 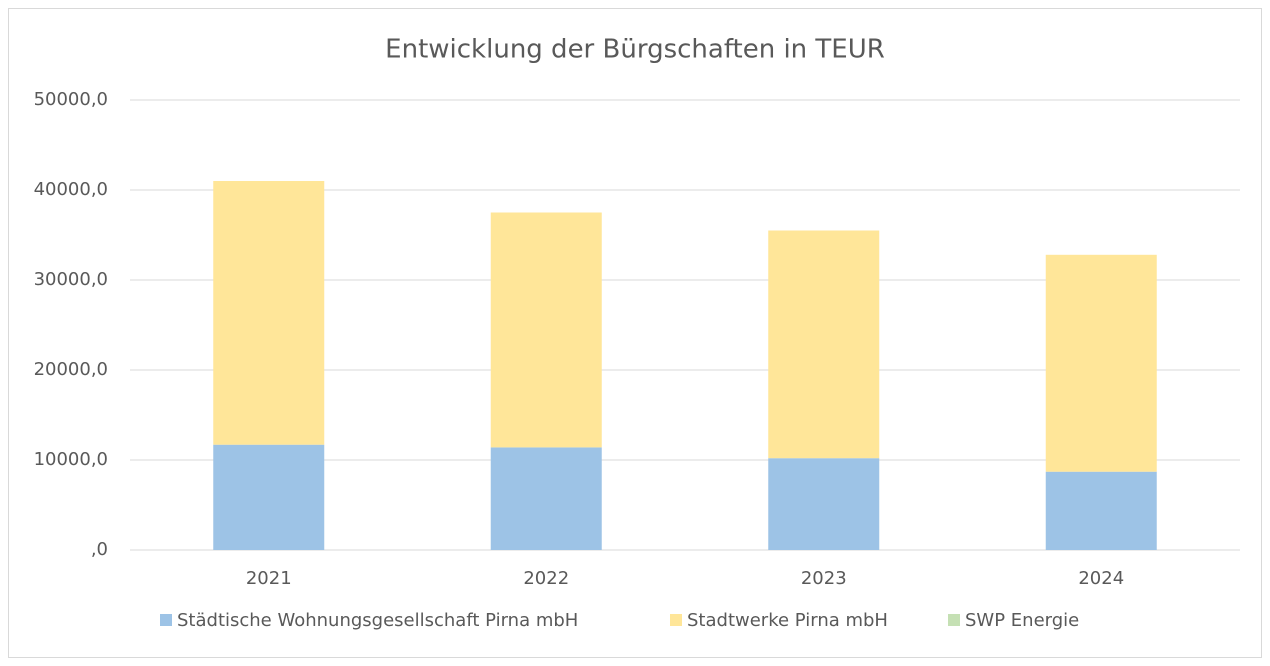 I want to click on x-tick-label: 2022, so click(x=546, y=578).